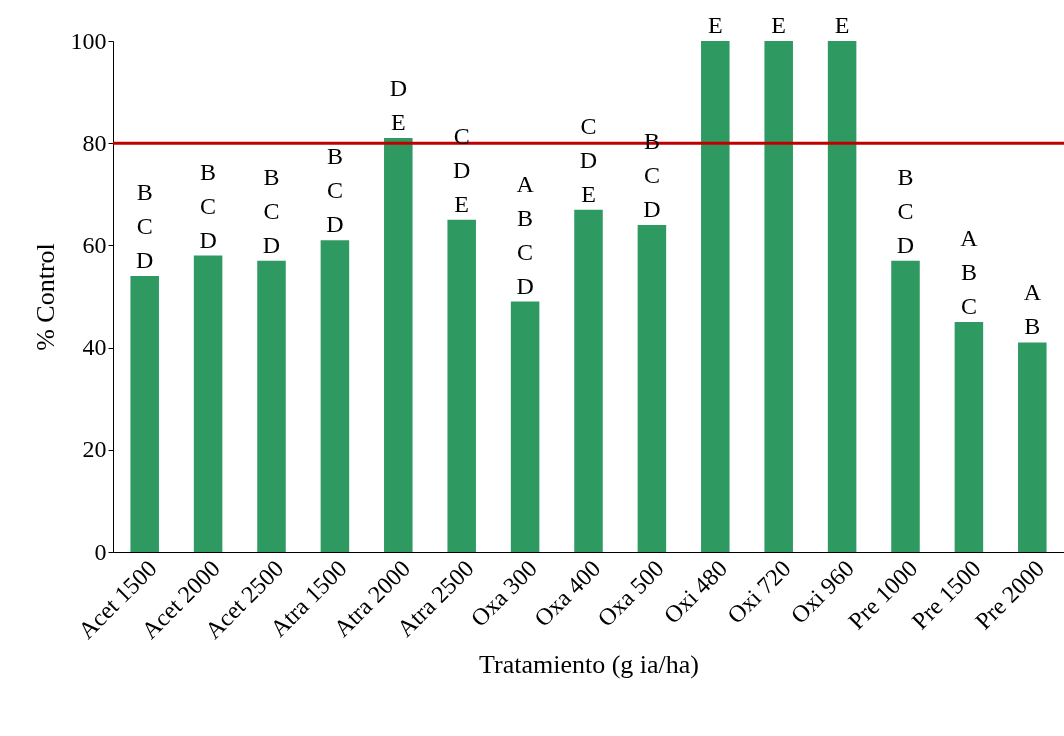 This screenshot has height=736, width=1064. Describe the element at coordinates (100, 551) in the screenshot. I see `y-tick-label: 0` at that location.